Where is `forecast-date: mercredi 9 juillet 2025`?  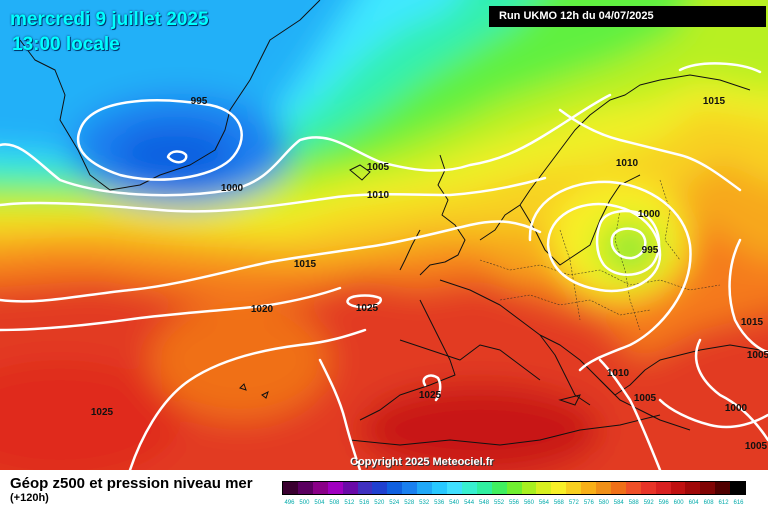 forecast-date: mercredi 9 juillet 2025 is located at coordinates (109, 19).